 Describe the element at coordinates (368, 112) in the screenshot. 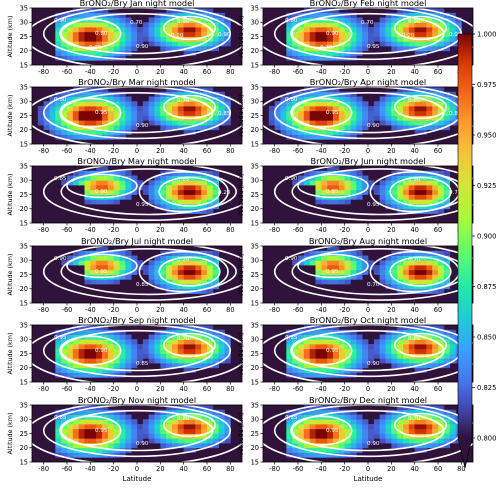

I see `contour-line` at that location.